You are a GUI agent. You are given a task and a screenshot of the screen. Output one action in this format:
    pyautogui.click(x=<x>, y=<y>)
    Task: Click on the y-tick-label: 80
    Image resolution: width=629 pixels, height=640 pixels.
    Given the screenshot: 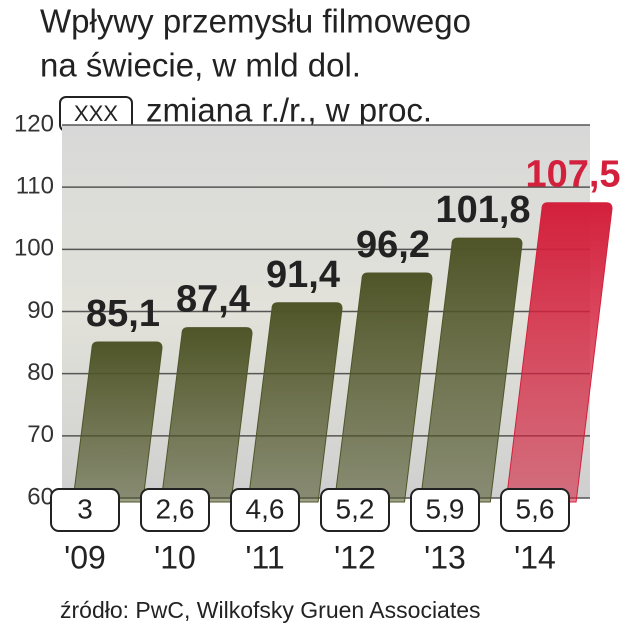 What is the action you would take?
    pyautogui.click(x=40, y=372)
    